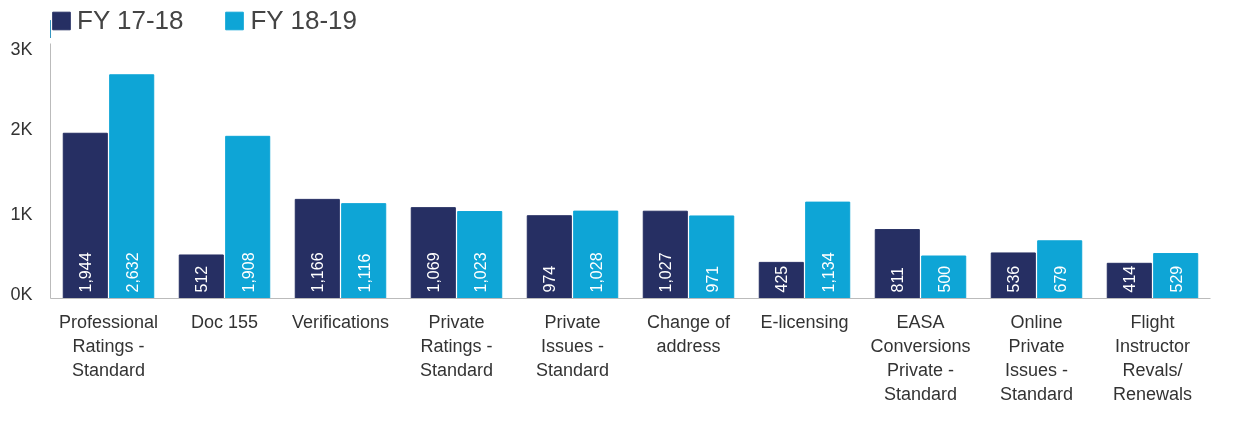  I want to click on legend-label: FY 18-19, so click(303, 20).